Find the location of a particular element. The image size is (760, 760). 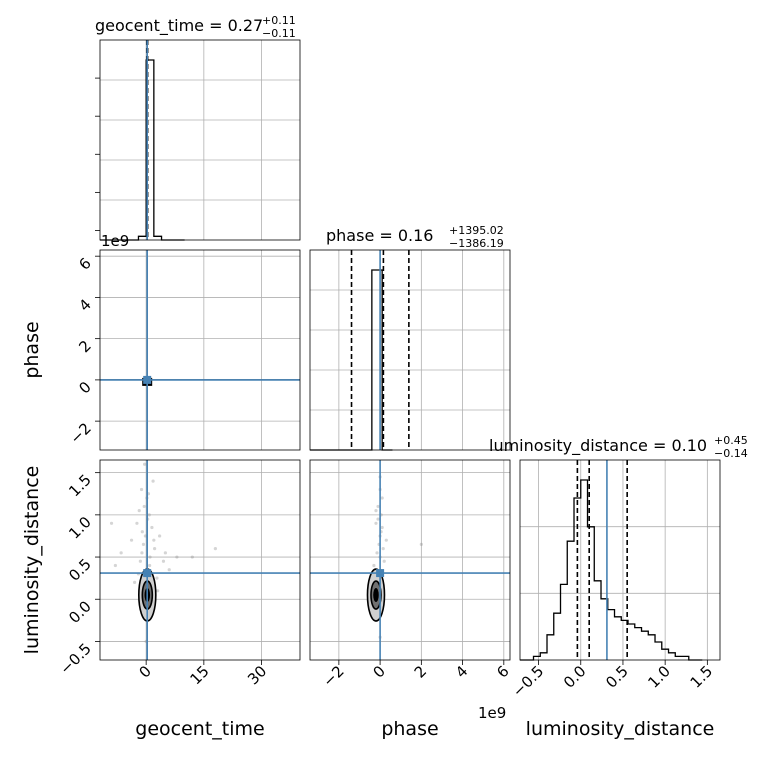

x-tick-label: 1.0 is located at coordinates (659, 677).